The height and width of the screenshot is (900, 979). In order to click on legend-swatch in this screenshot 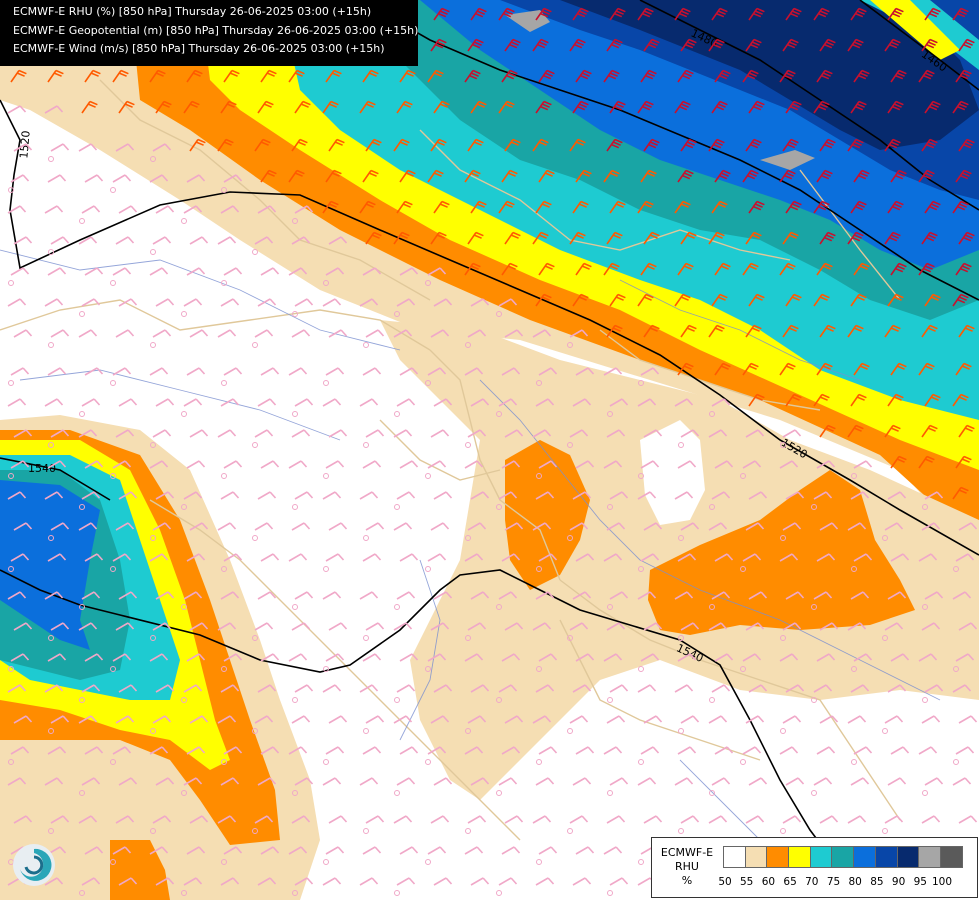, I will do `click(843, 857)`.